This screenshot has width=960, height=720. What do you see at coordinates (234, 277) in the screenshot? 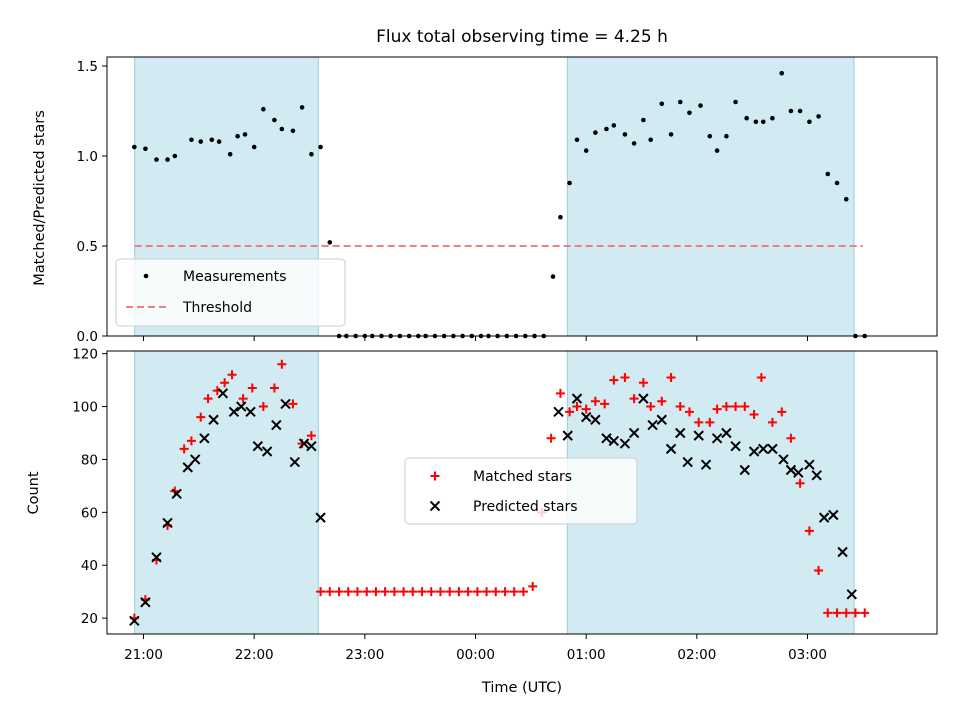
I see `legend-label: Measurements` at bounding box center [234, 277].